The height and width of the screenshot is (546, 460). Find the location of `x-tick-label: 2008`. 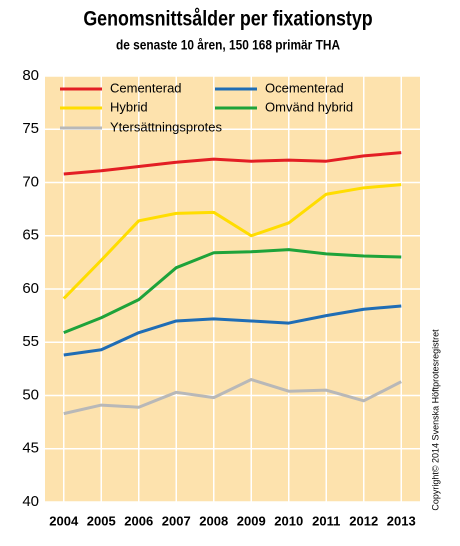

x-tick-label: 2008 is located at coordinates (213, 520).